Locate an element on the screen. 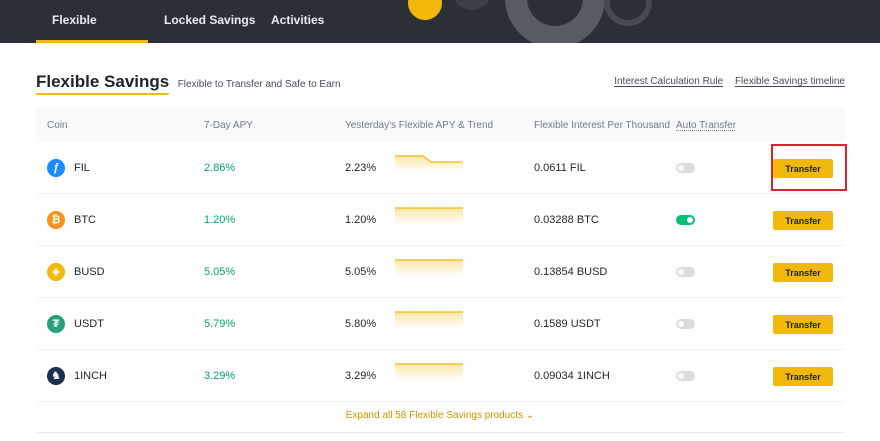  usdt-icon: ₮ is located at coordinates (56, 324).